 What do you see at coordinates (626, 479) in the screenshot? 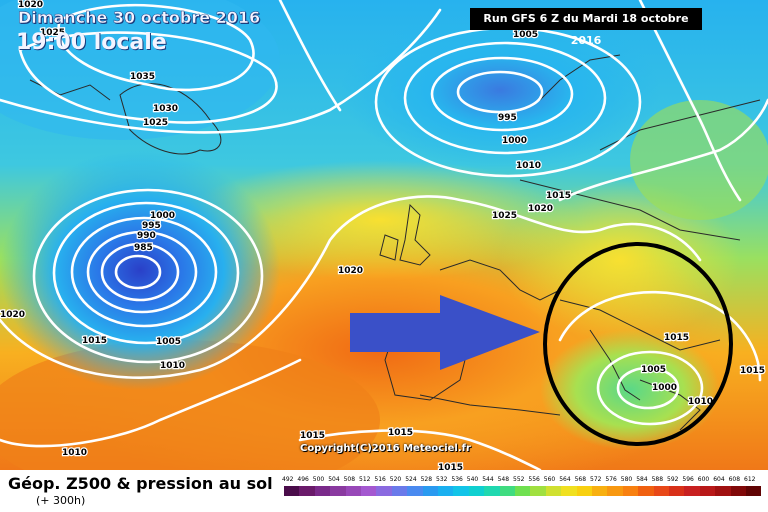
I see `scale-tick: 580` at bounding box center [626, 479].